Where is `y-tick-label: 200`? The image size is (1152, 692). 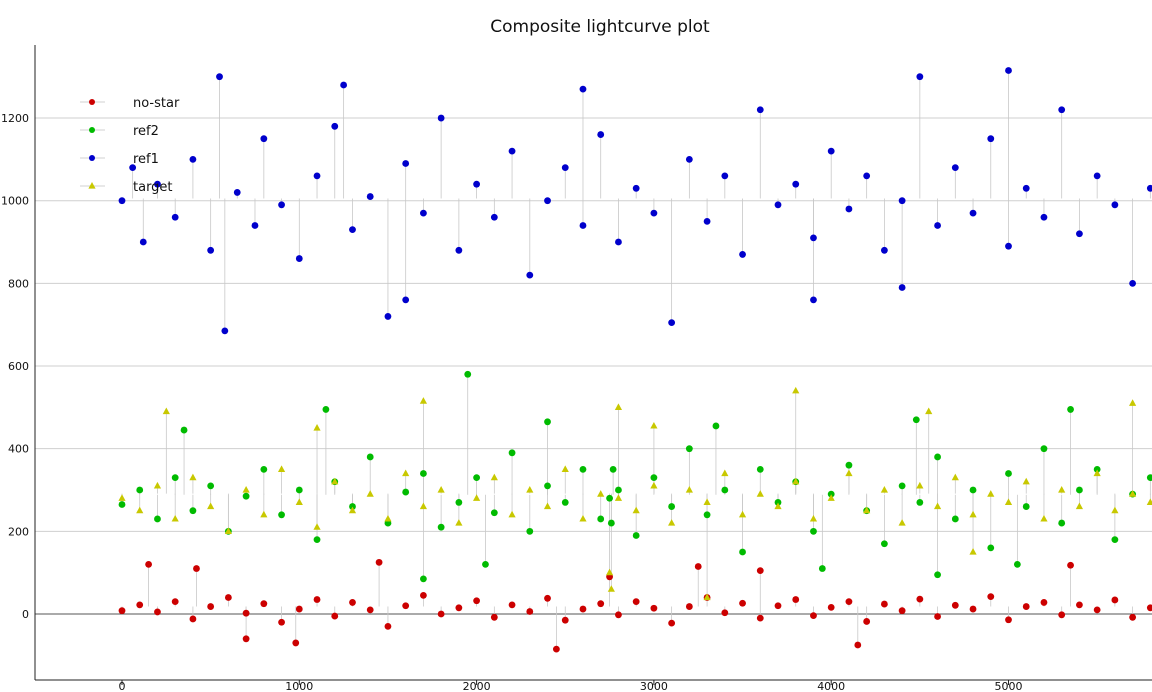
y-tick-label: 200 is located at coordinates (18, 531).